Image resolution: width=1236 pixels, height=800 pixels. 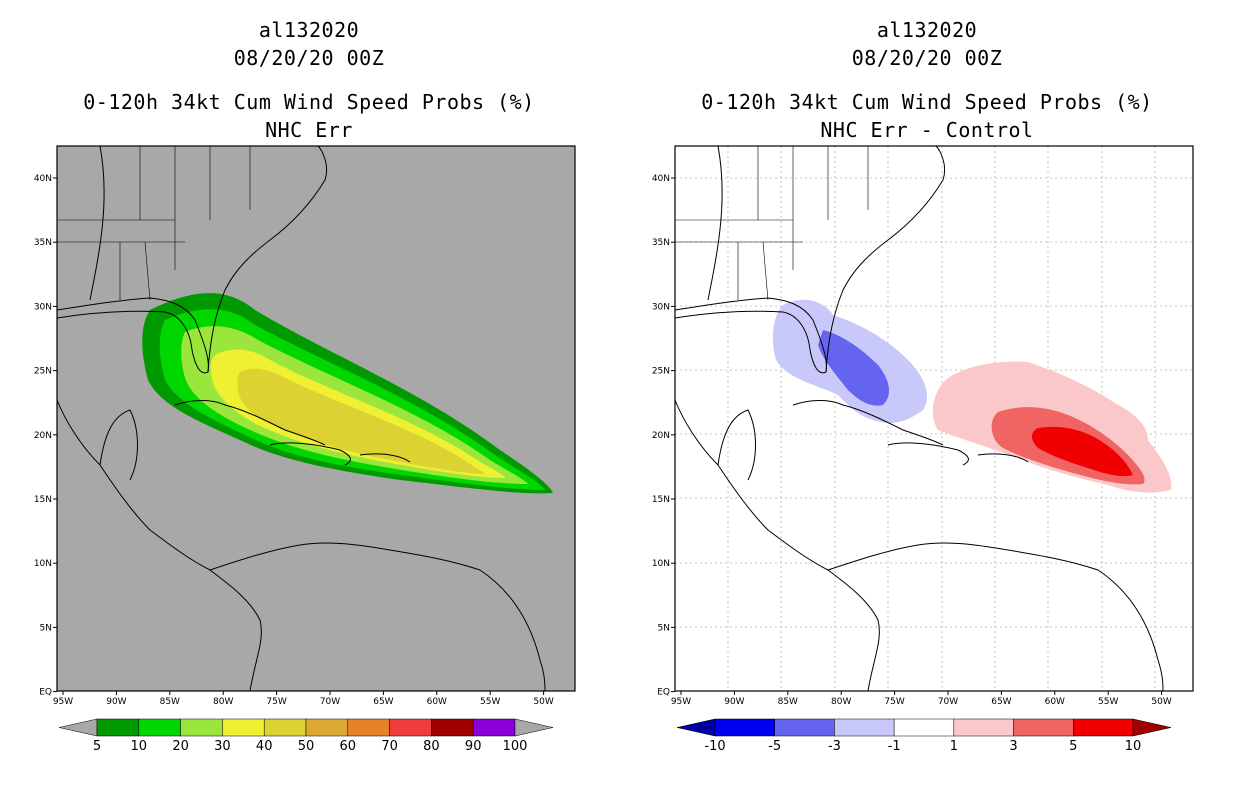 What do you see at coordinates (1073, 746) in the screenshot?
I see `right-colorbar-label: 5` at bounding box center [1073, 746].